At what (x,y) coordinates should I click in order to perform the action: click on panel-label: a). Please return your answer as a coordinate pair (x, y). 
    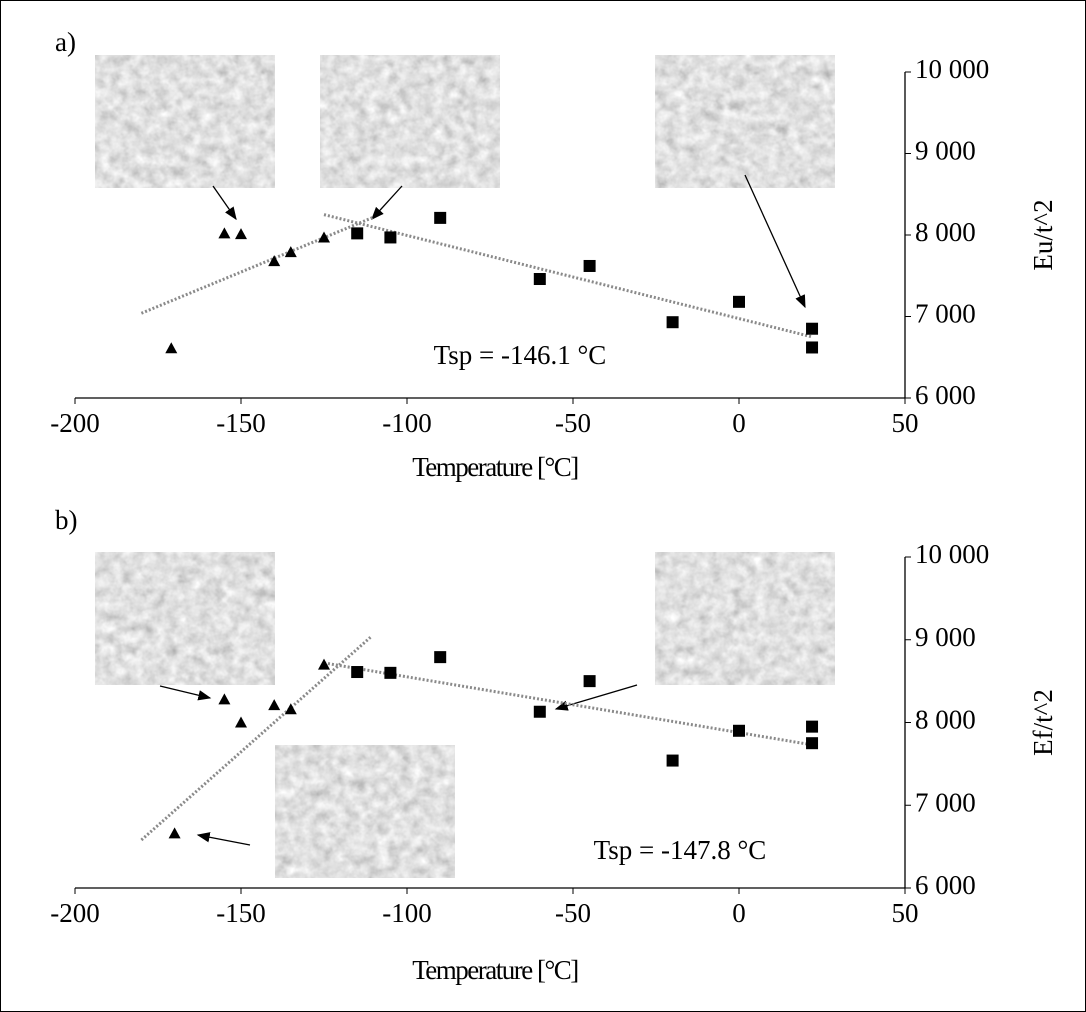
    Looking at the image, I should click on (65, 42).